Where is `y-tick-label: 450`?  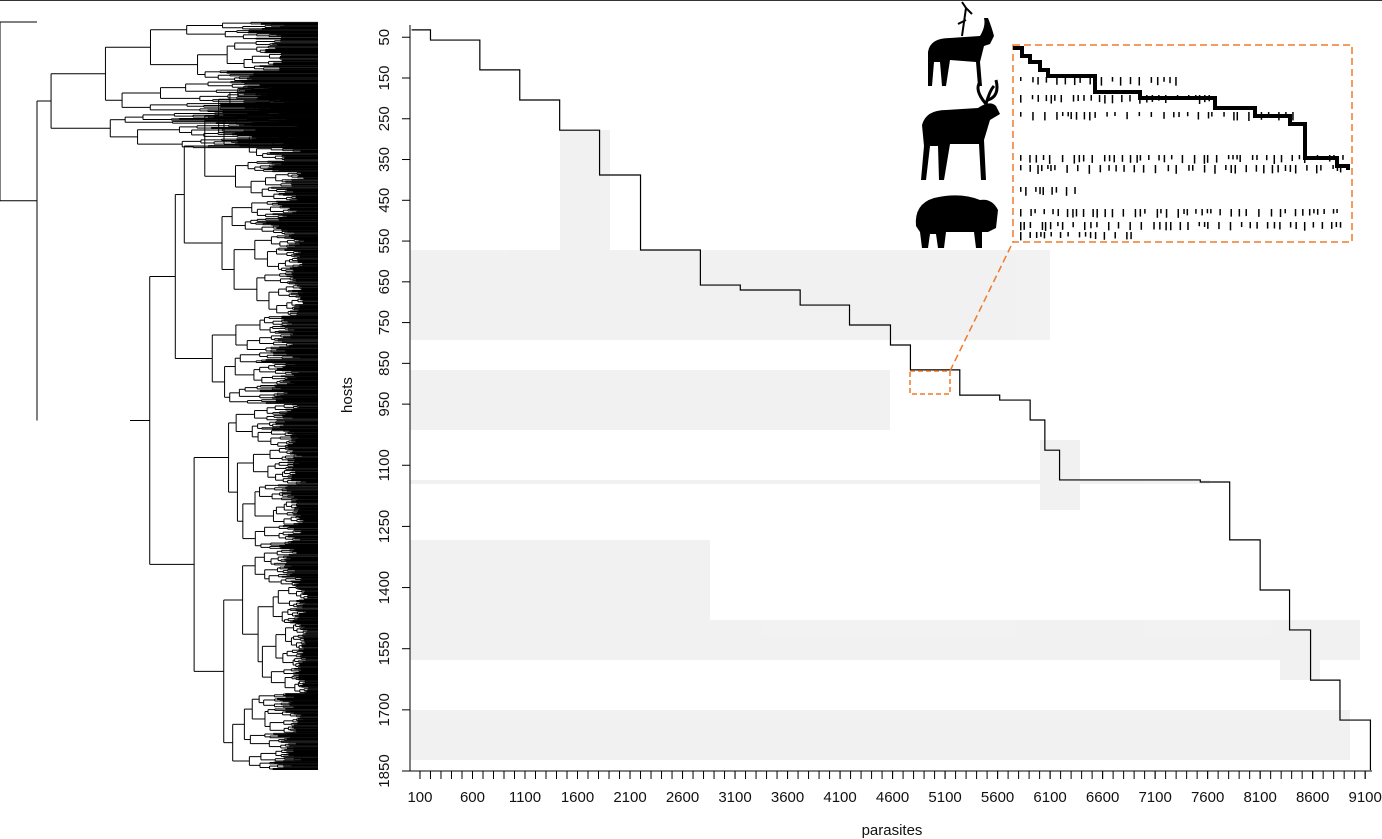 y-tick-label: 450 is located at coordinates (384, 200).